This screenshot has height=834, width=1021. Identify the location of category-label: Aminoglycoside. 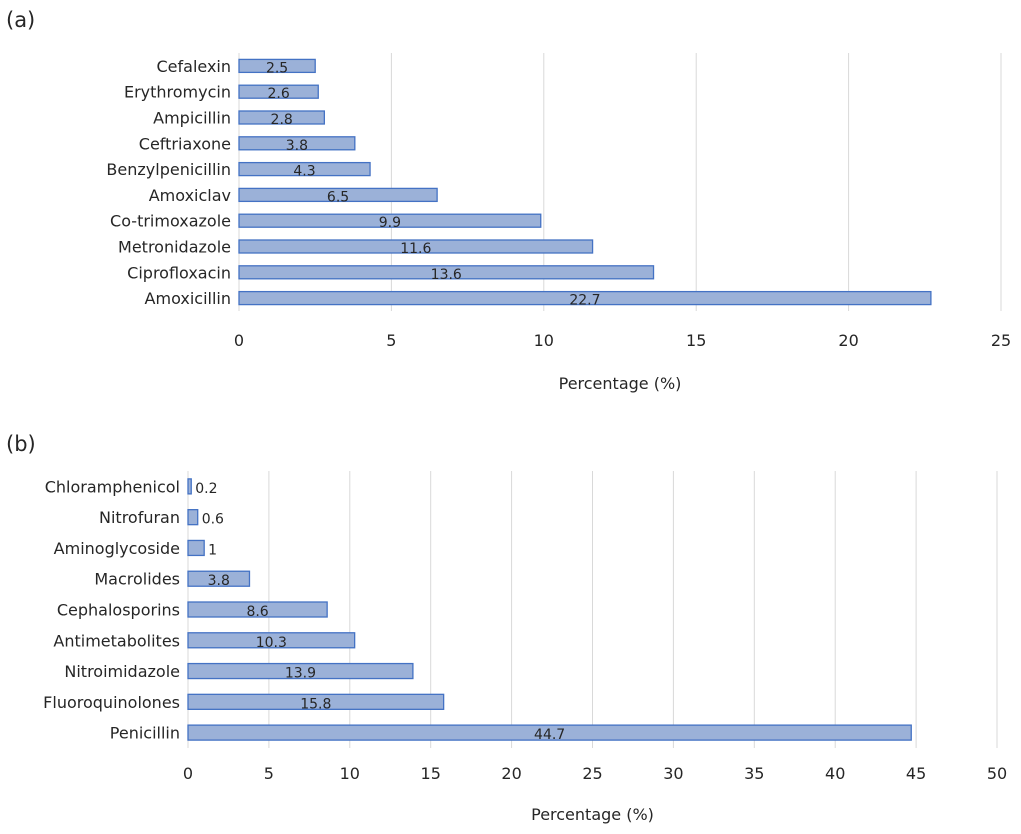
(117, 548).